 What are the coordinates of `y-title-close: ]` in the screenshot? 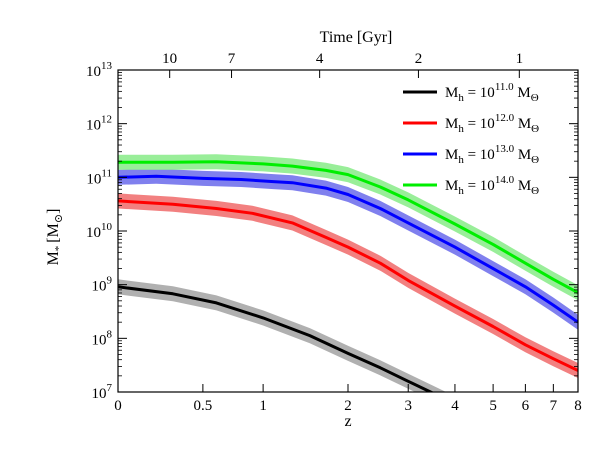 It's located at (53, 211).